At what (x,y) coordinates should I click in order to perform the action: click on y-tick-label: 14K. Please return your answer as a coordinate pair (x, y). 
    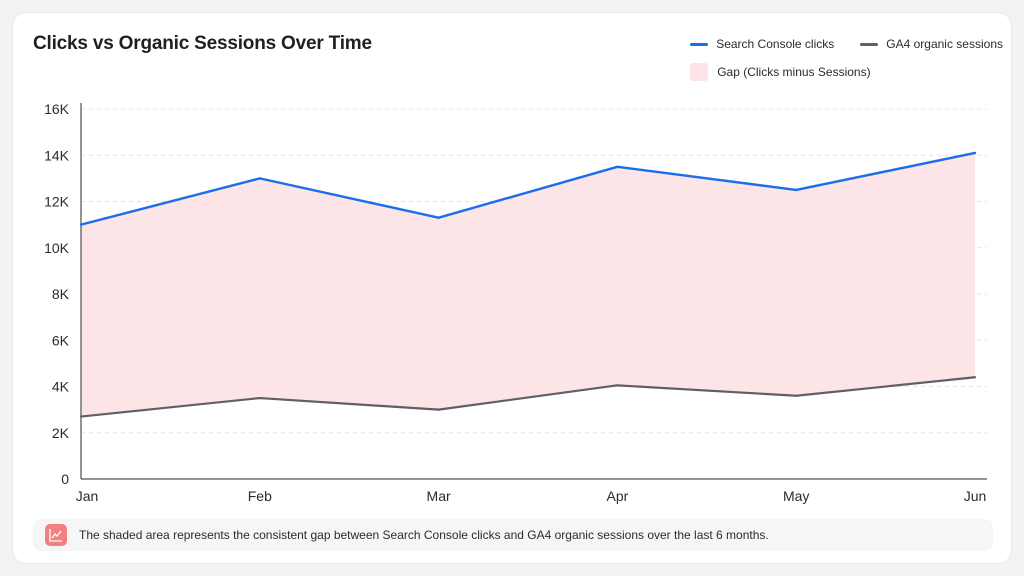
    Looking at the image, I should click on (57, 155).